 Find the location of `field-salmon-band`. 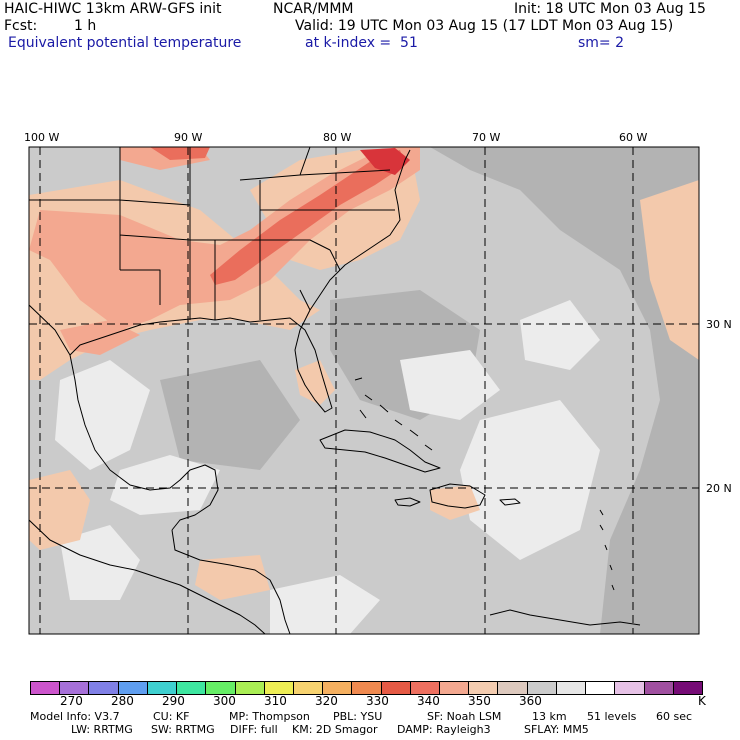

field-salmon-band is located at coordinates (224, 238).